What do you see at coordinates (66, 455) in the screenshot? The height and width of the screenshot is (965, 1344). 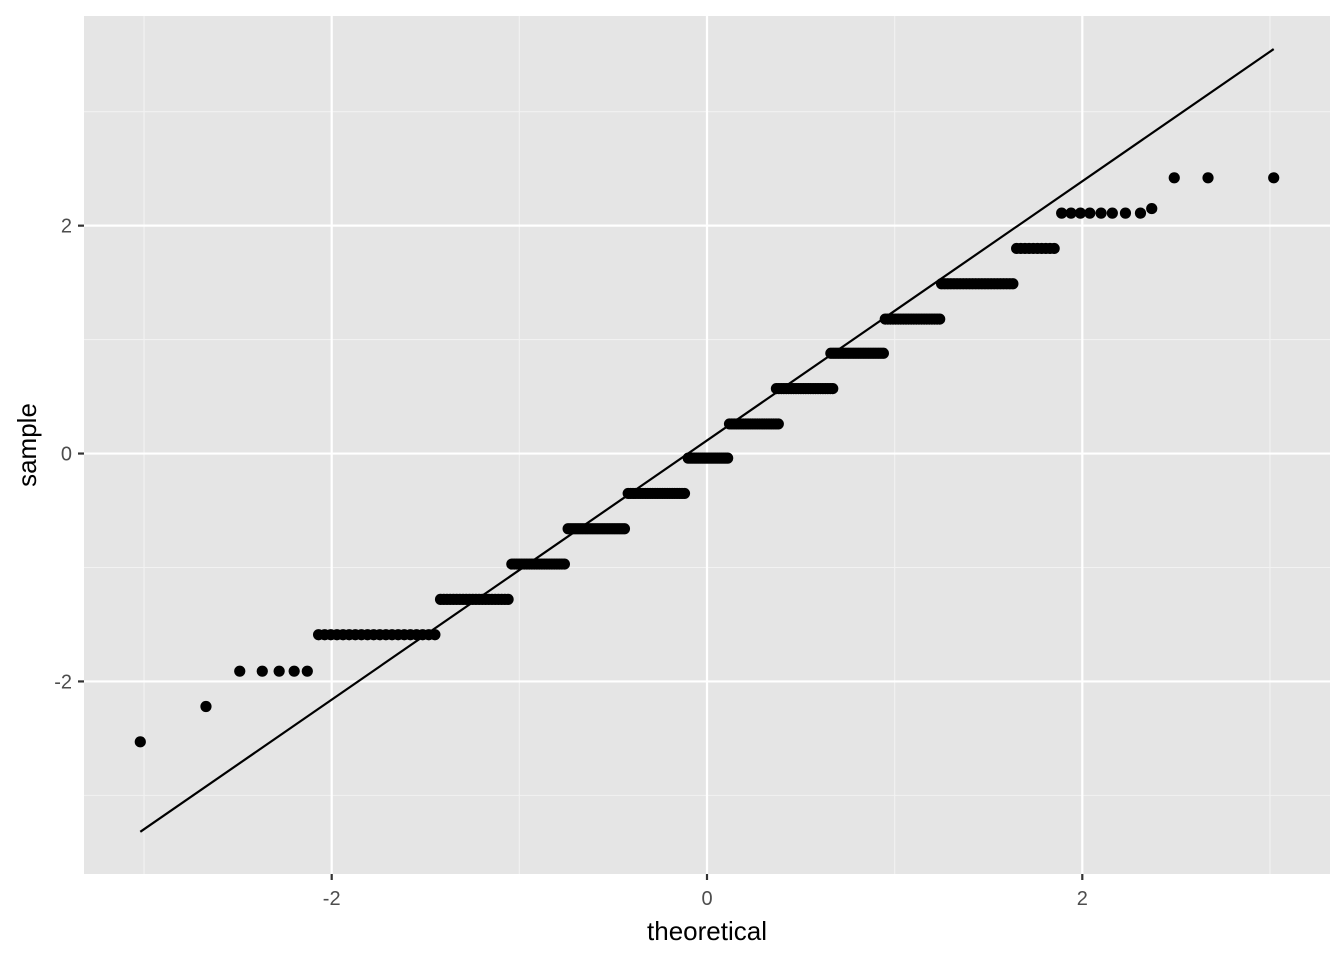 I see `y-tick-label: 0` at bounding box center [66, 455].